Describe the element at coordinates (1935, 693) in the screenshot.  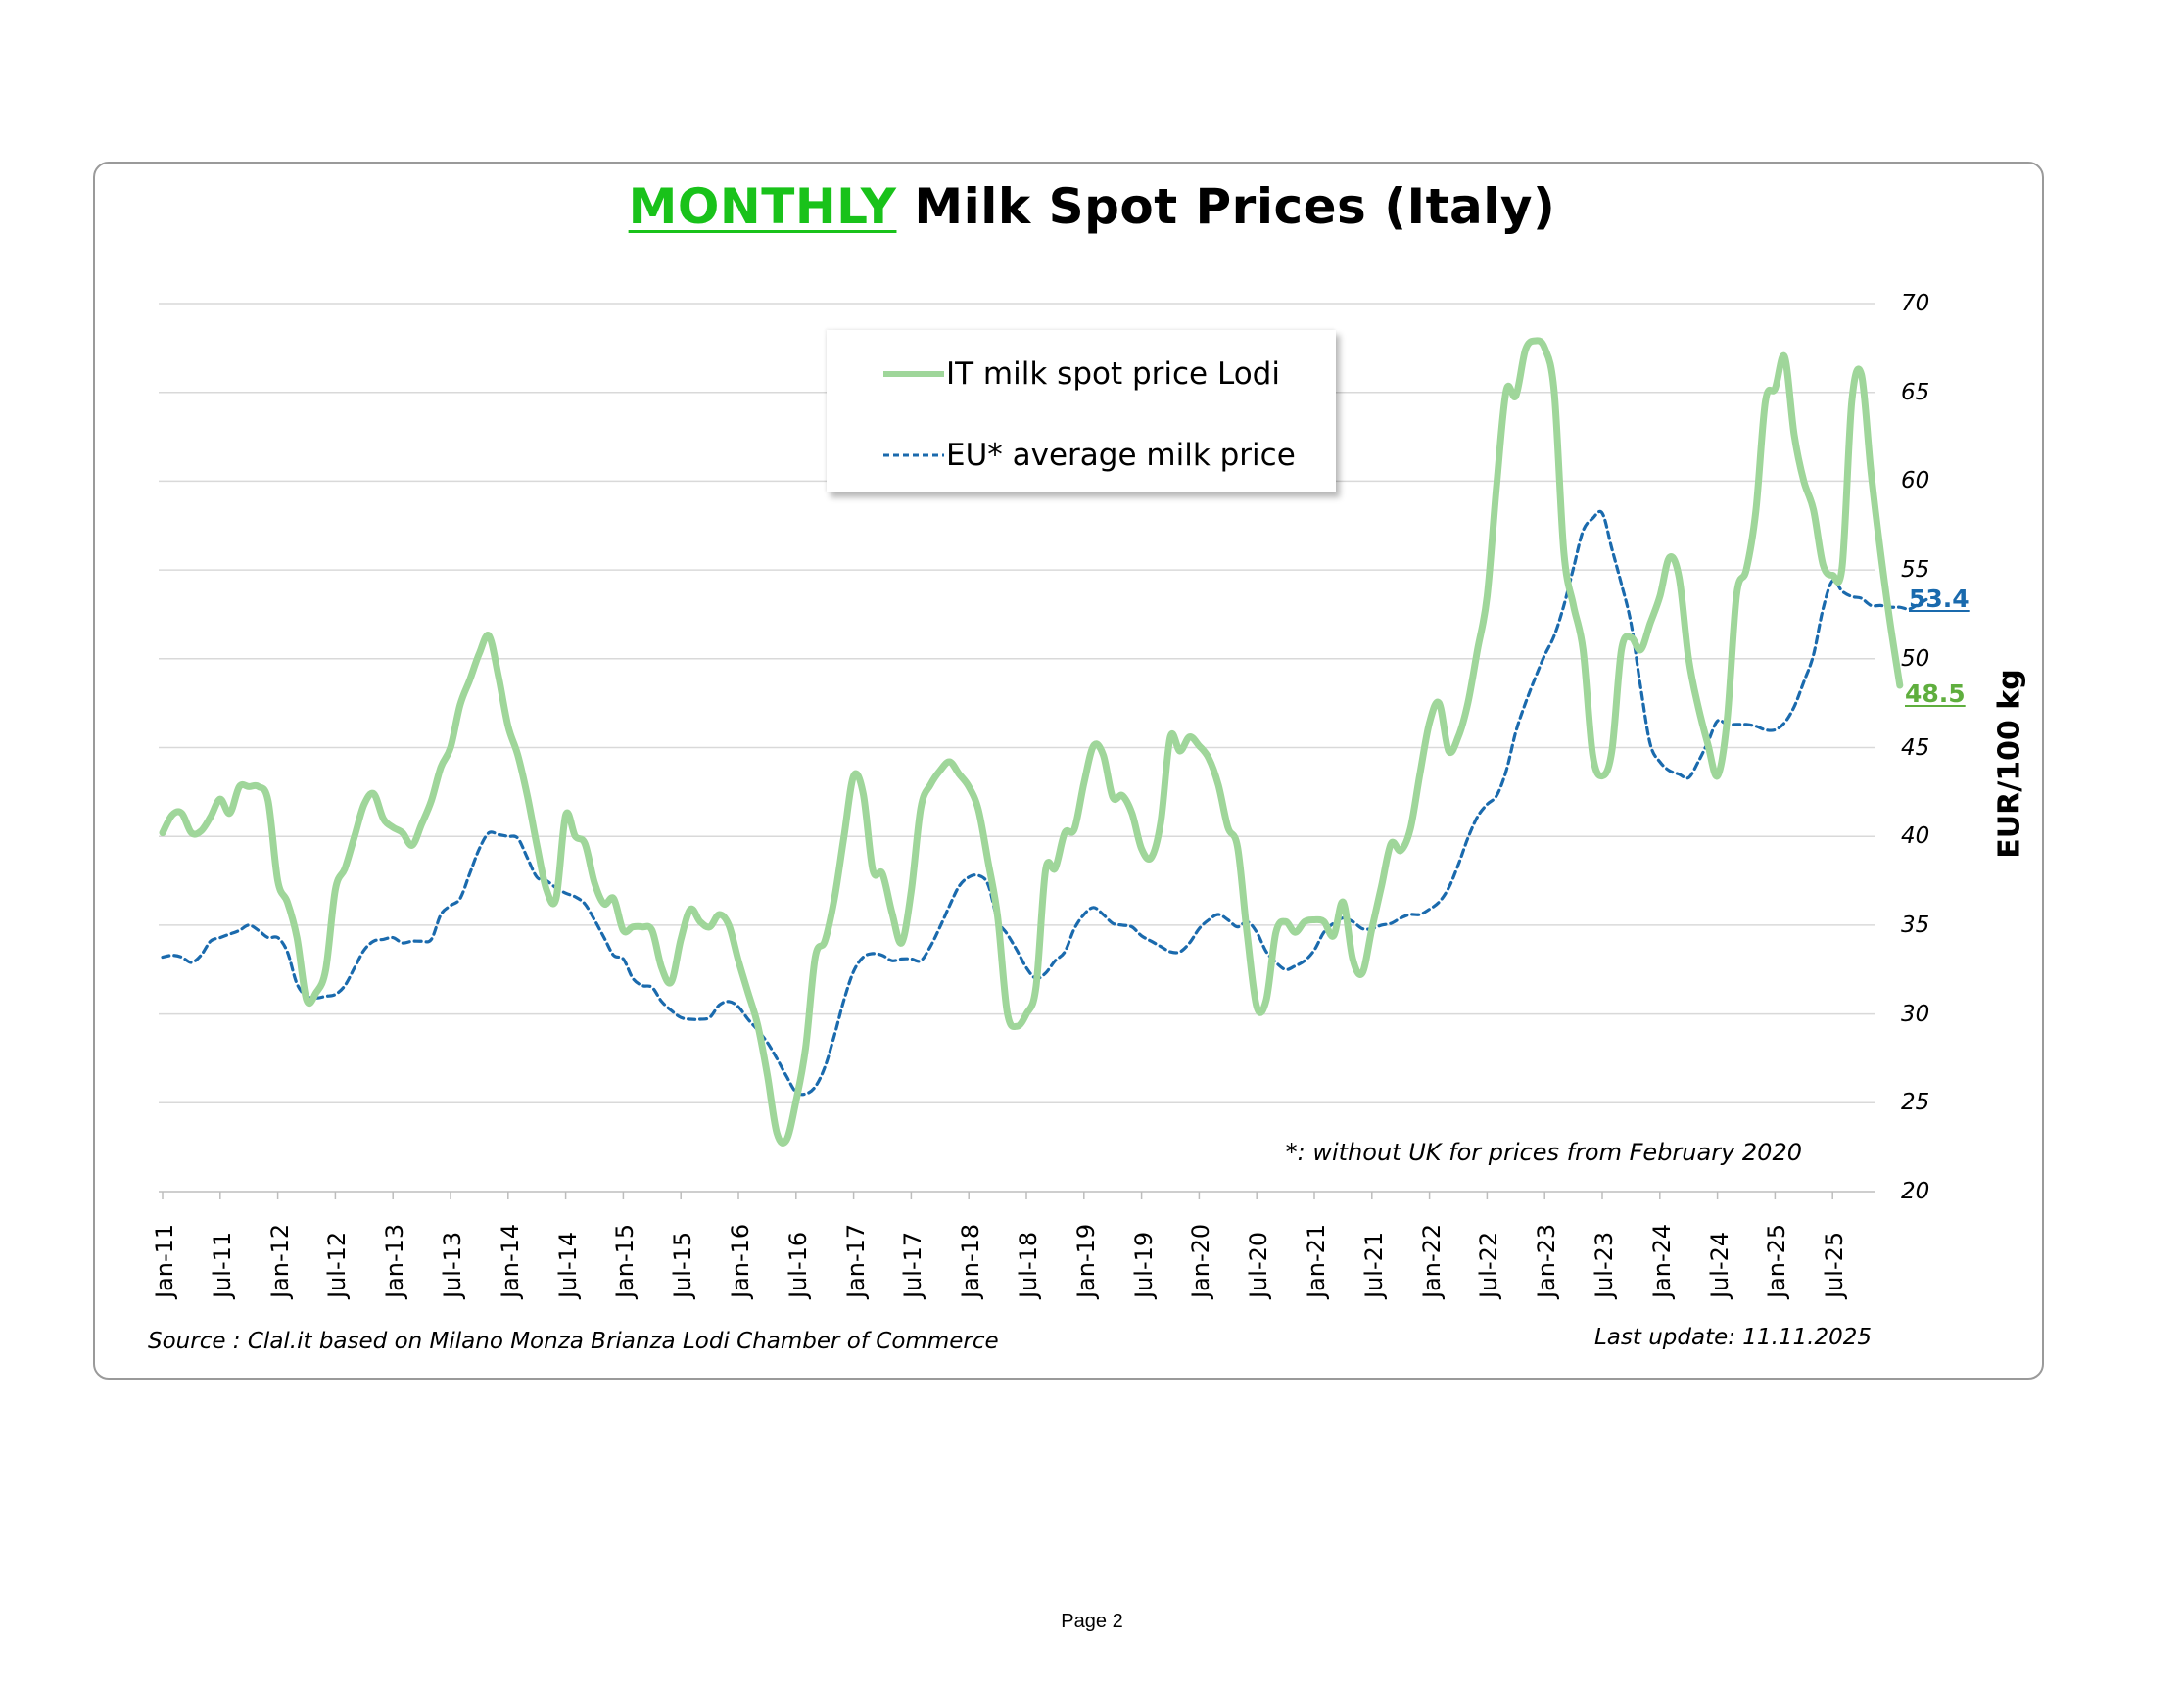
I see `end-value-it: 48.5` at that location.